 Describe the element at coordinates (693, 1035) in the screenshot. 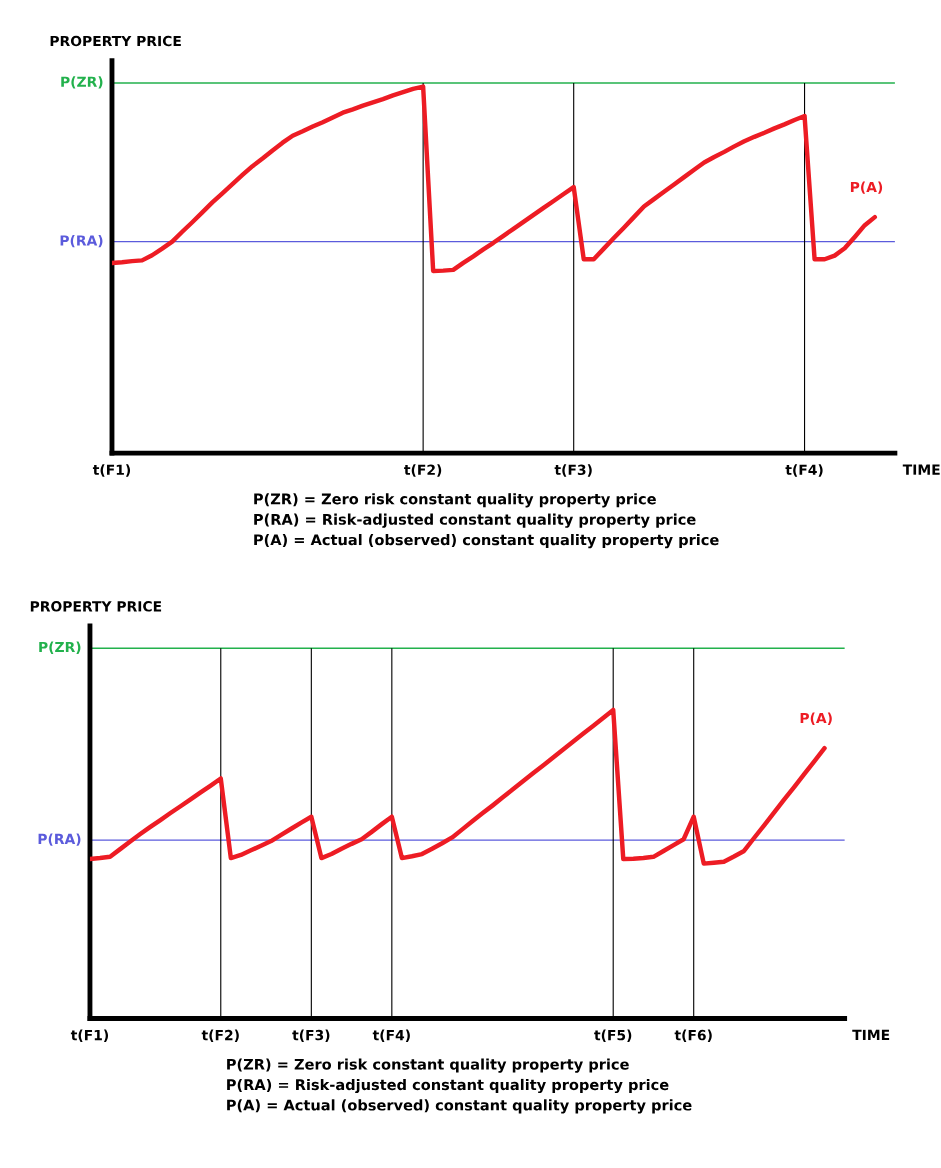

I see `x-tick-label: t(F6)` at that location.